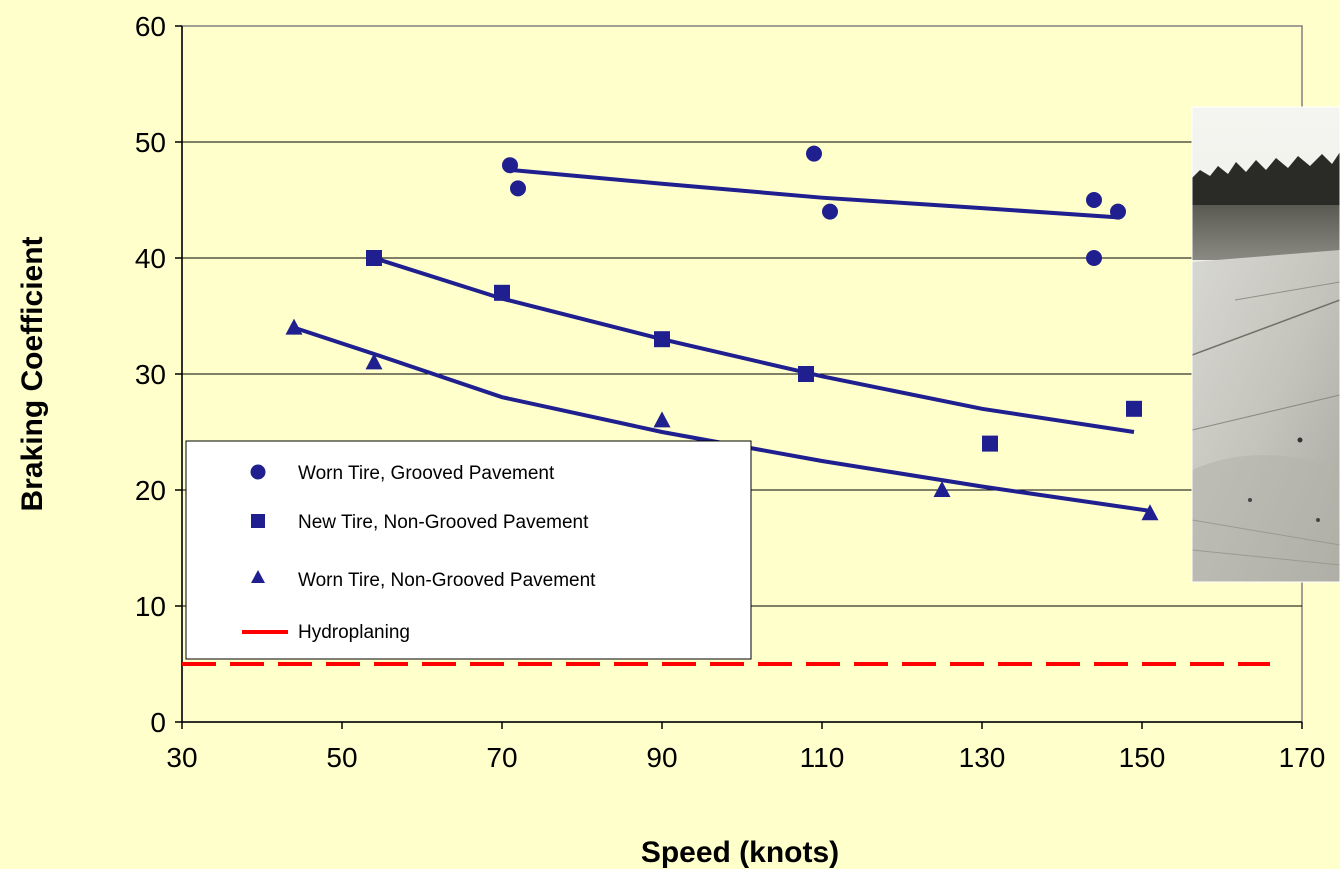 Image resolution: width=1340 pixels, height=869 pixels. Describe the element at coordinates (150, 606) in the screenshot. I see `y-tick-label: 10` at that location.